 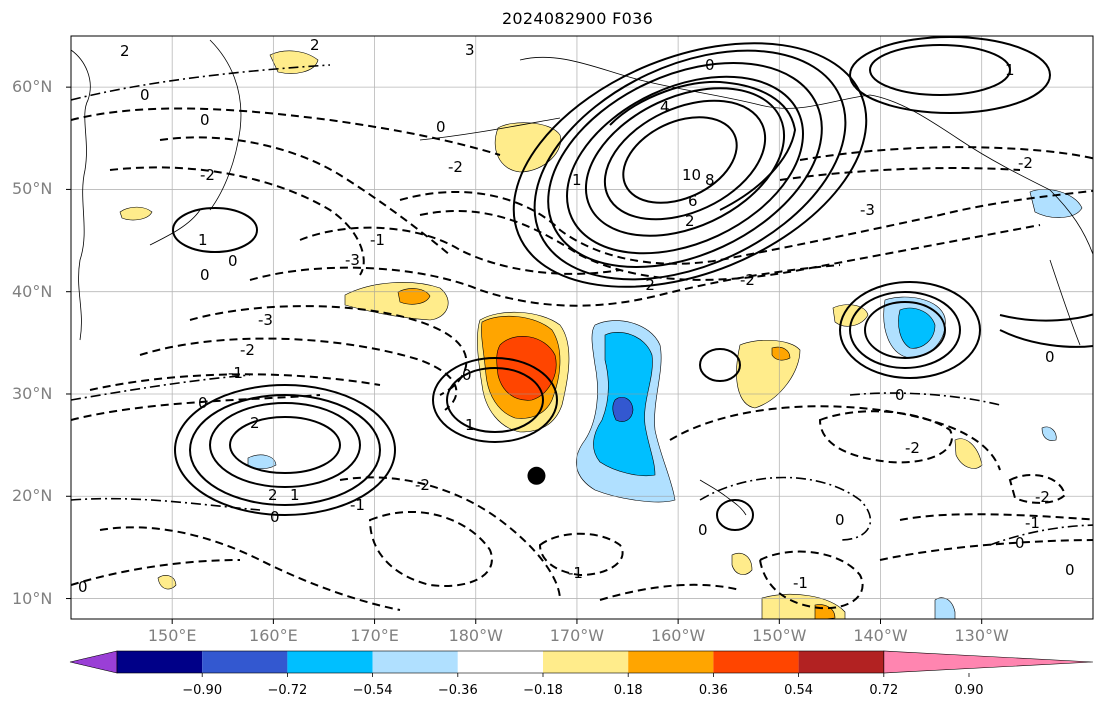 I want to click on lon-label: 160°E, so click(x=273, y=635).